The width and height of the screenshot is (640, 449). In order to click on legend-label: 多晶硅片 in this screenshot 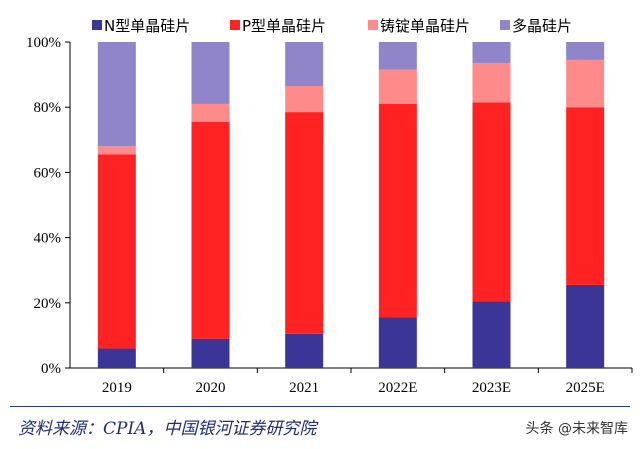, I will do `click(542, 26)`.